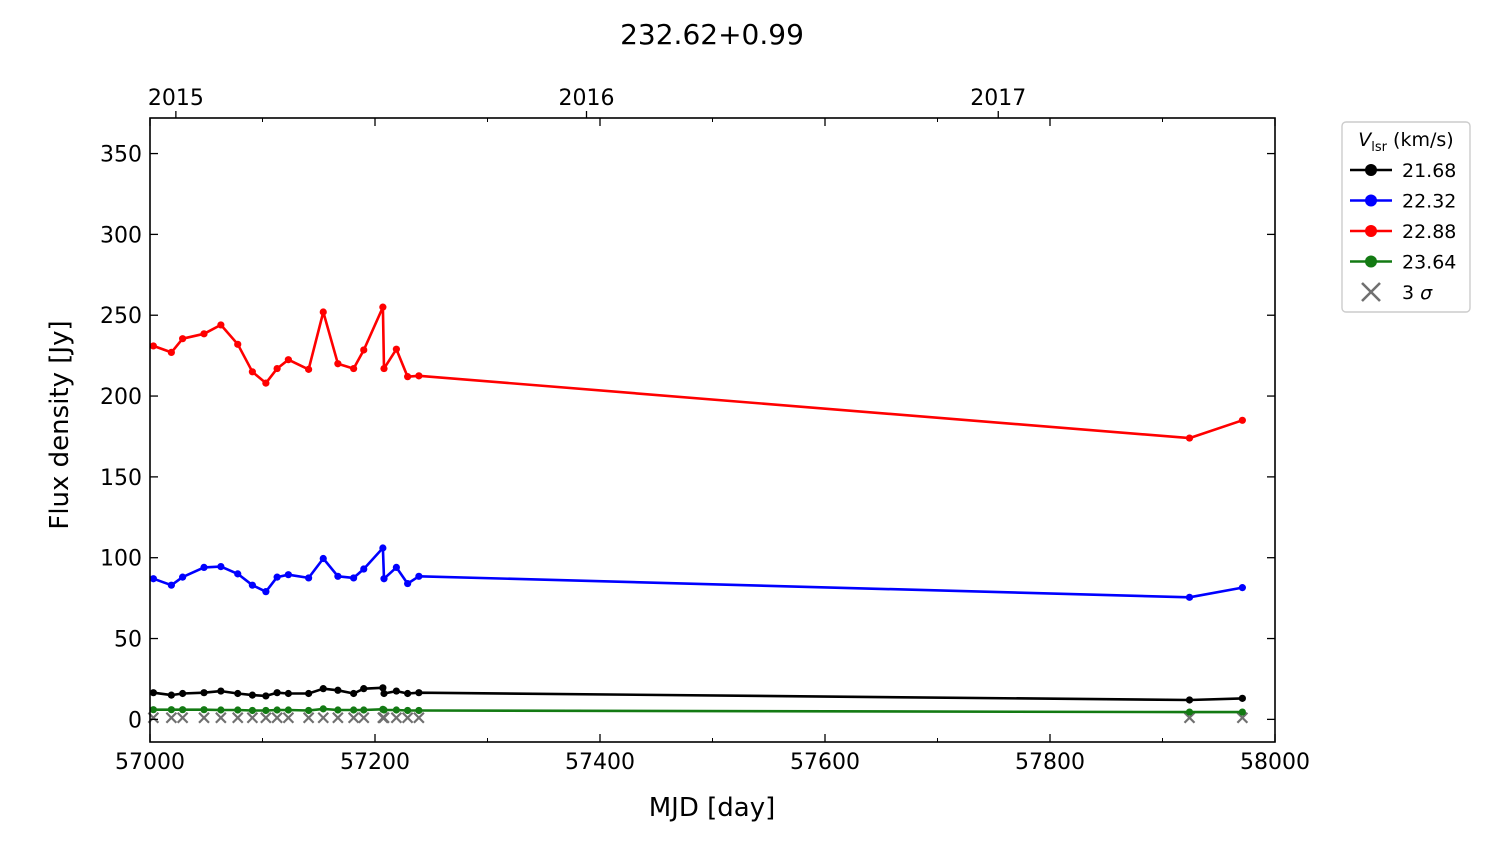 Image resolution: width=1500 pixels, height=844 pixels. What do you see at coordinates (121, 478) in the screenshot?
I see `y-tick-label: 150` at bounding box center [121, 478].